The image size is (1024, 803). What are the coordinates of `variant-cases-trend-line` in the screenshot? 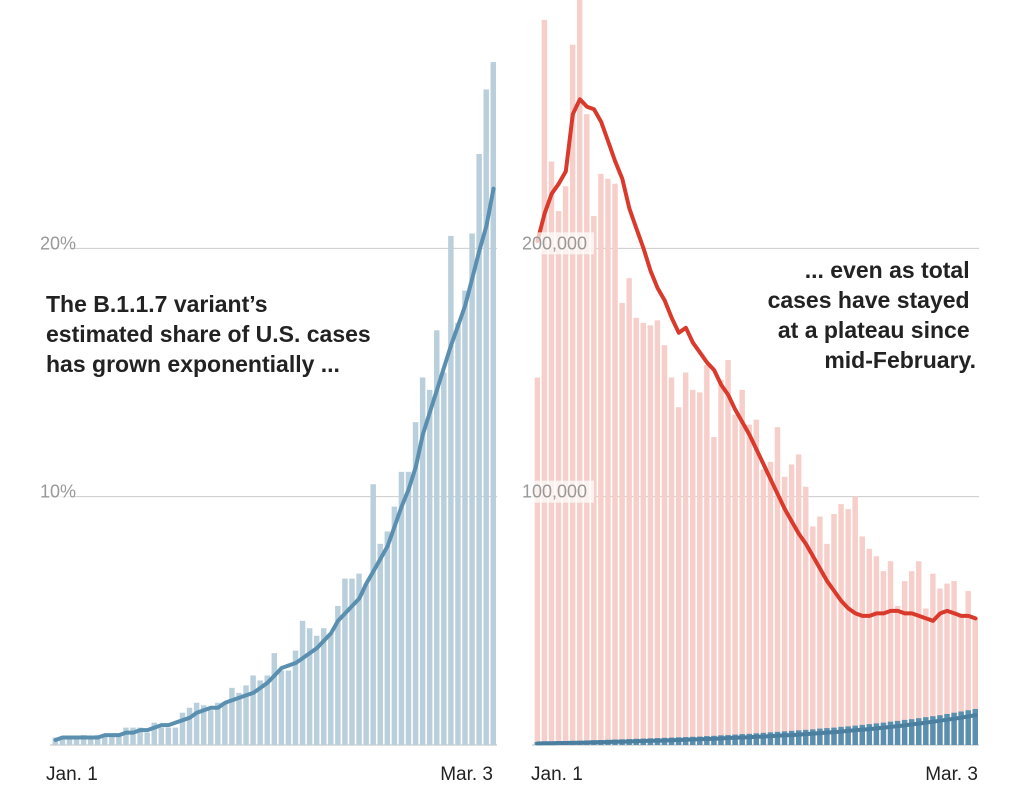 It's located at (756, 729).